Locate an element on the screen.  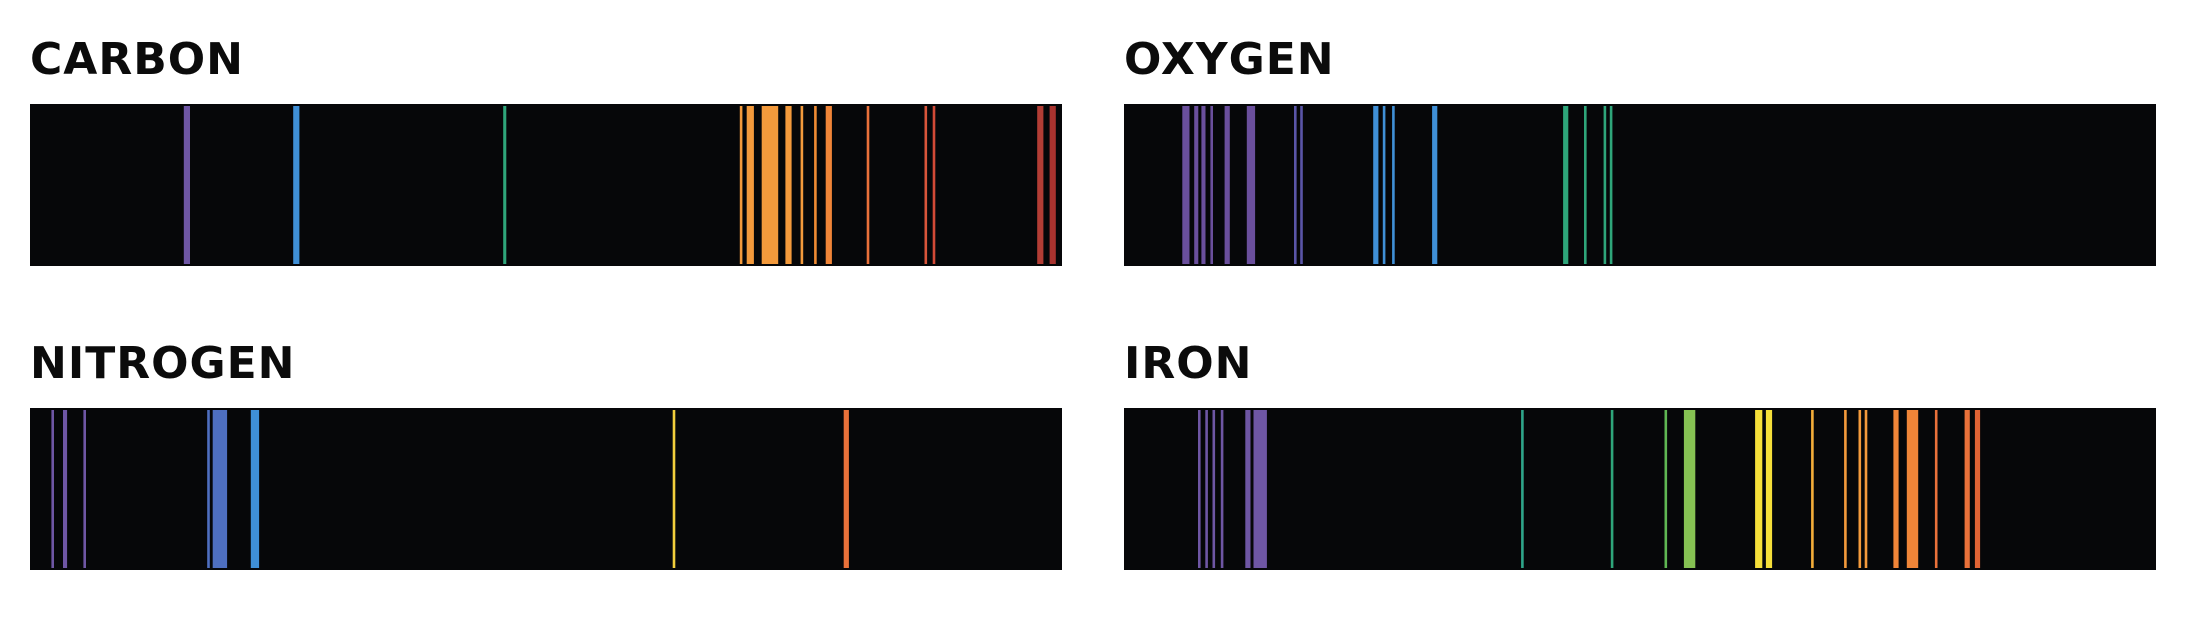
panel-title: CARBON is located at coordinates (137, 60).